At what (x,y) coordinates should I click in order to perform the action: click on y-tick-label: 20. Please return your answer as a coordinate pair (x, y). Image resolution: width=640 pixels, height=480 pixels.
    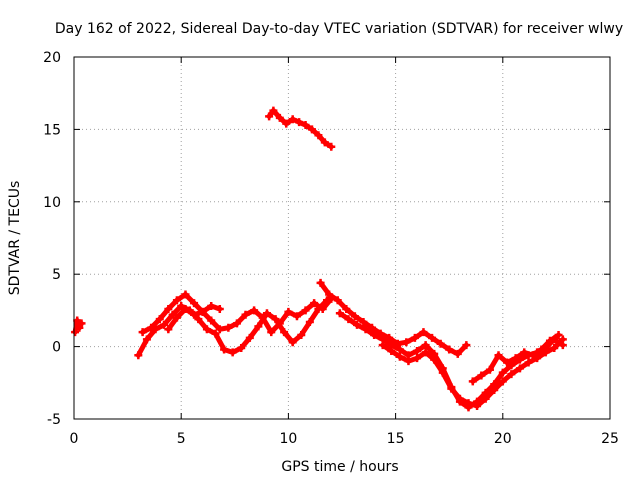
    Looking at the image, I should click on (52, 58).